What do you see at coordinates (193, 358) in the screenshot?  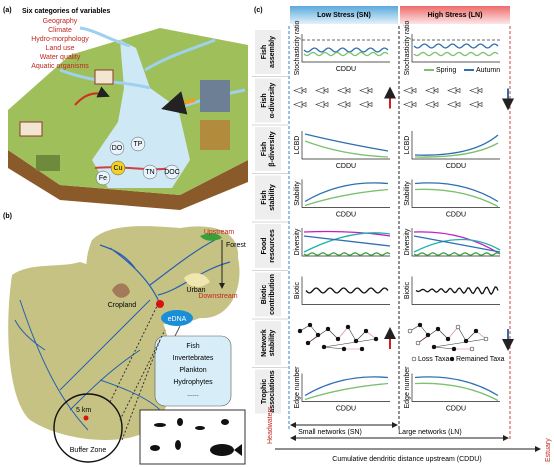 I see `taxa-item: Invertebrates` at bounding box center [193, 358].